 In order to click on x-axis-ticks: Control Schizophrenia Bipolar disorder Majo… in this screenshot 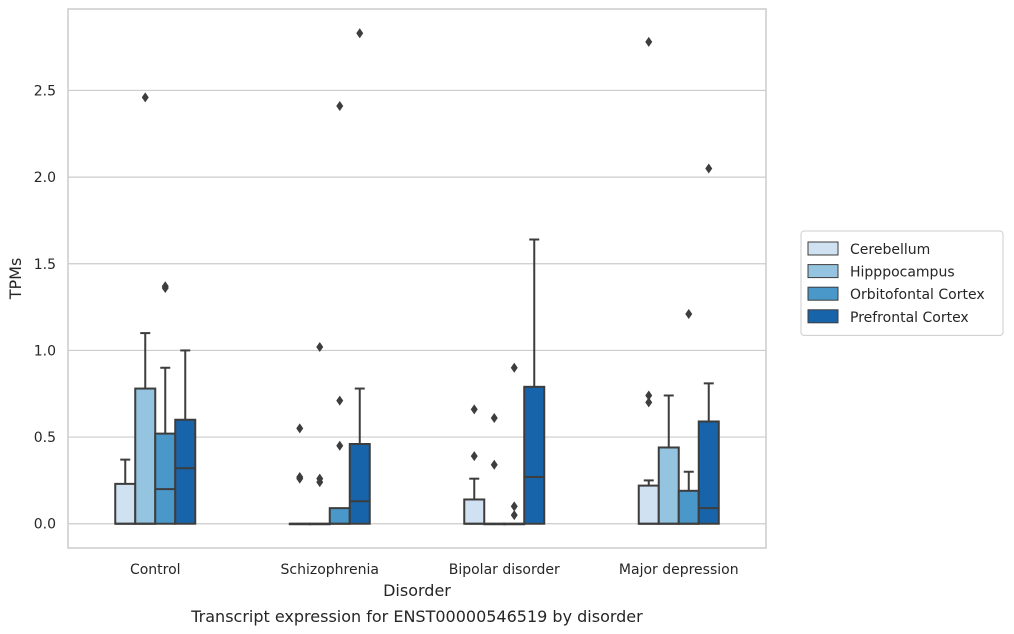, I will do `click(434, 570)`.